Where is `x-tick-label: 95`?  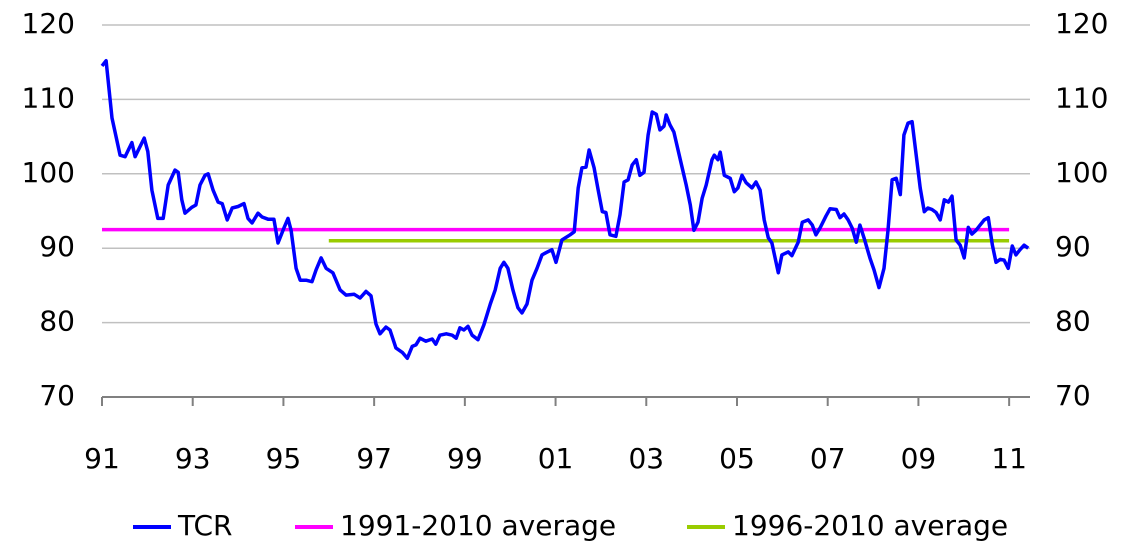
x-tick-label: 95 is located at coordinates (284, 458).